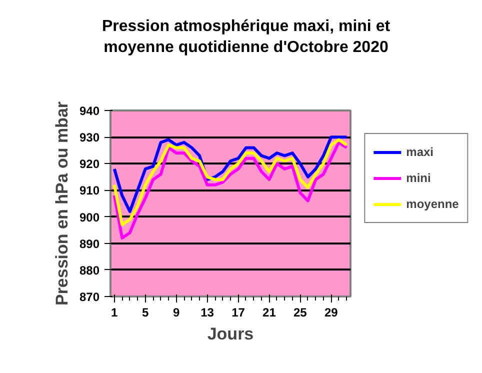  I want to click on legend-label: moyenne, so click(432, 204).